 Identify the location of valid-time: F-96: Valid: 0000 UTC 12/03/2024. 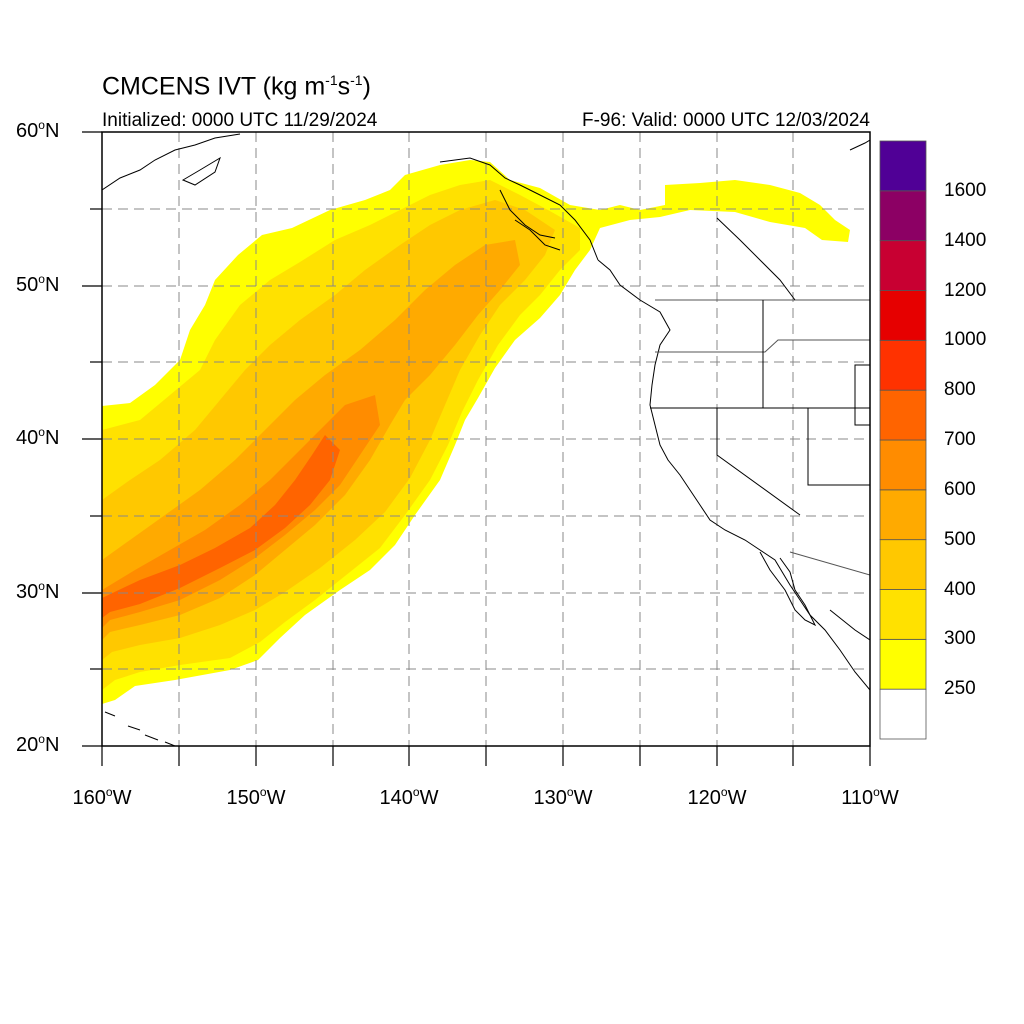
(726, 120).